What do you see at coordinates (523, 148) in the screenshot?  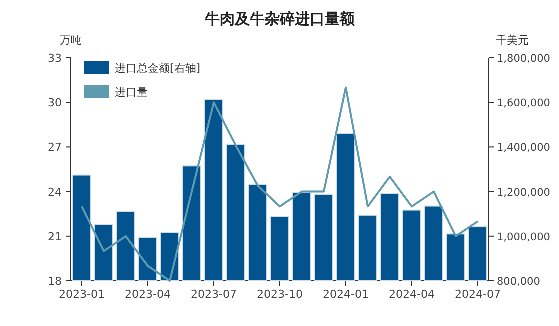 I see `y2-tick-label: 1,400,000` at bounding box center [523, 148].